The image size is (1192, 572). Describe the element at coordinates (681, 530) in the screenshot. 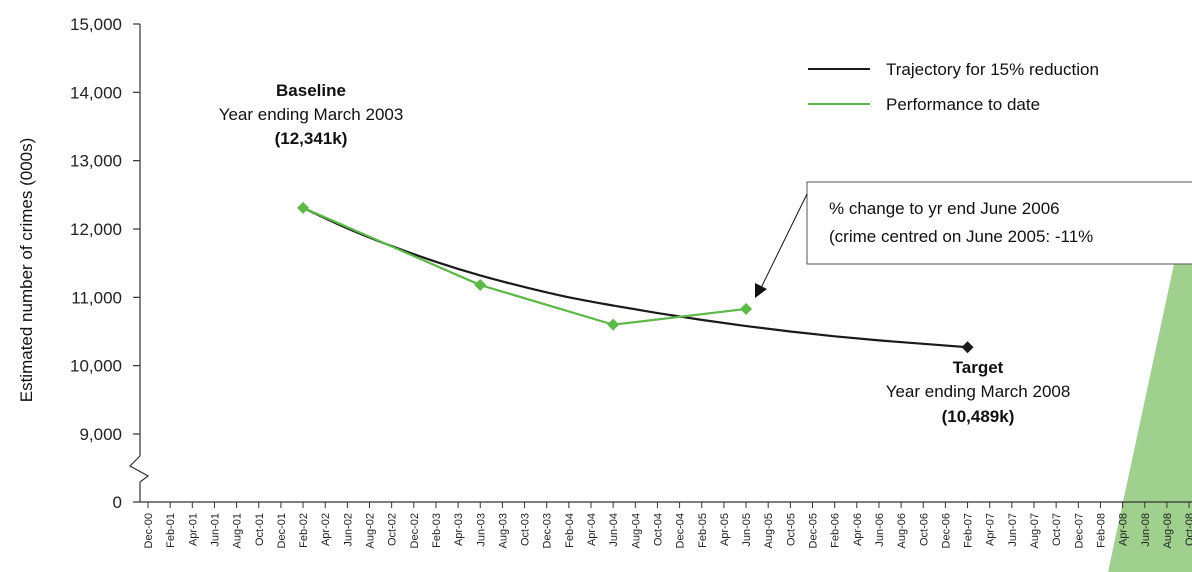

I see `x-tick-label: Dec-04` at that location.